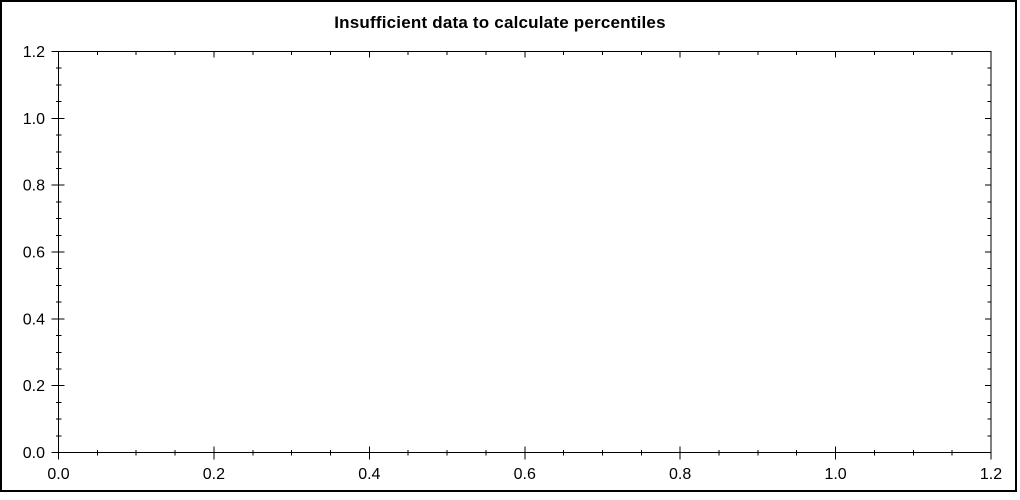  I want to click on x-tick-label: 1.0, so click(835, 474).